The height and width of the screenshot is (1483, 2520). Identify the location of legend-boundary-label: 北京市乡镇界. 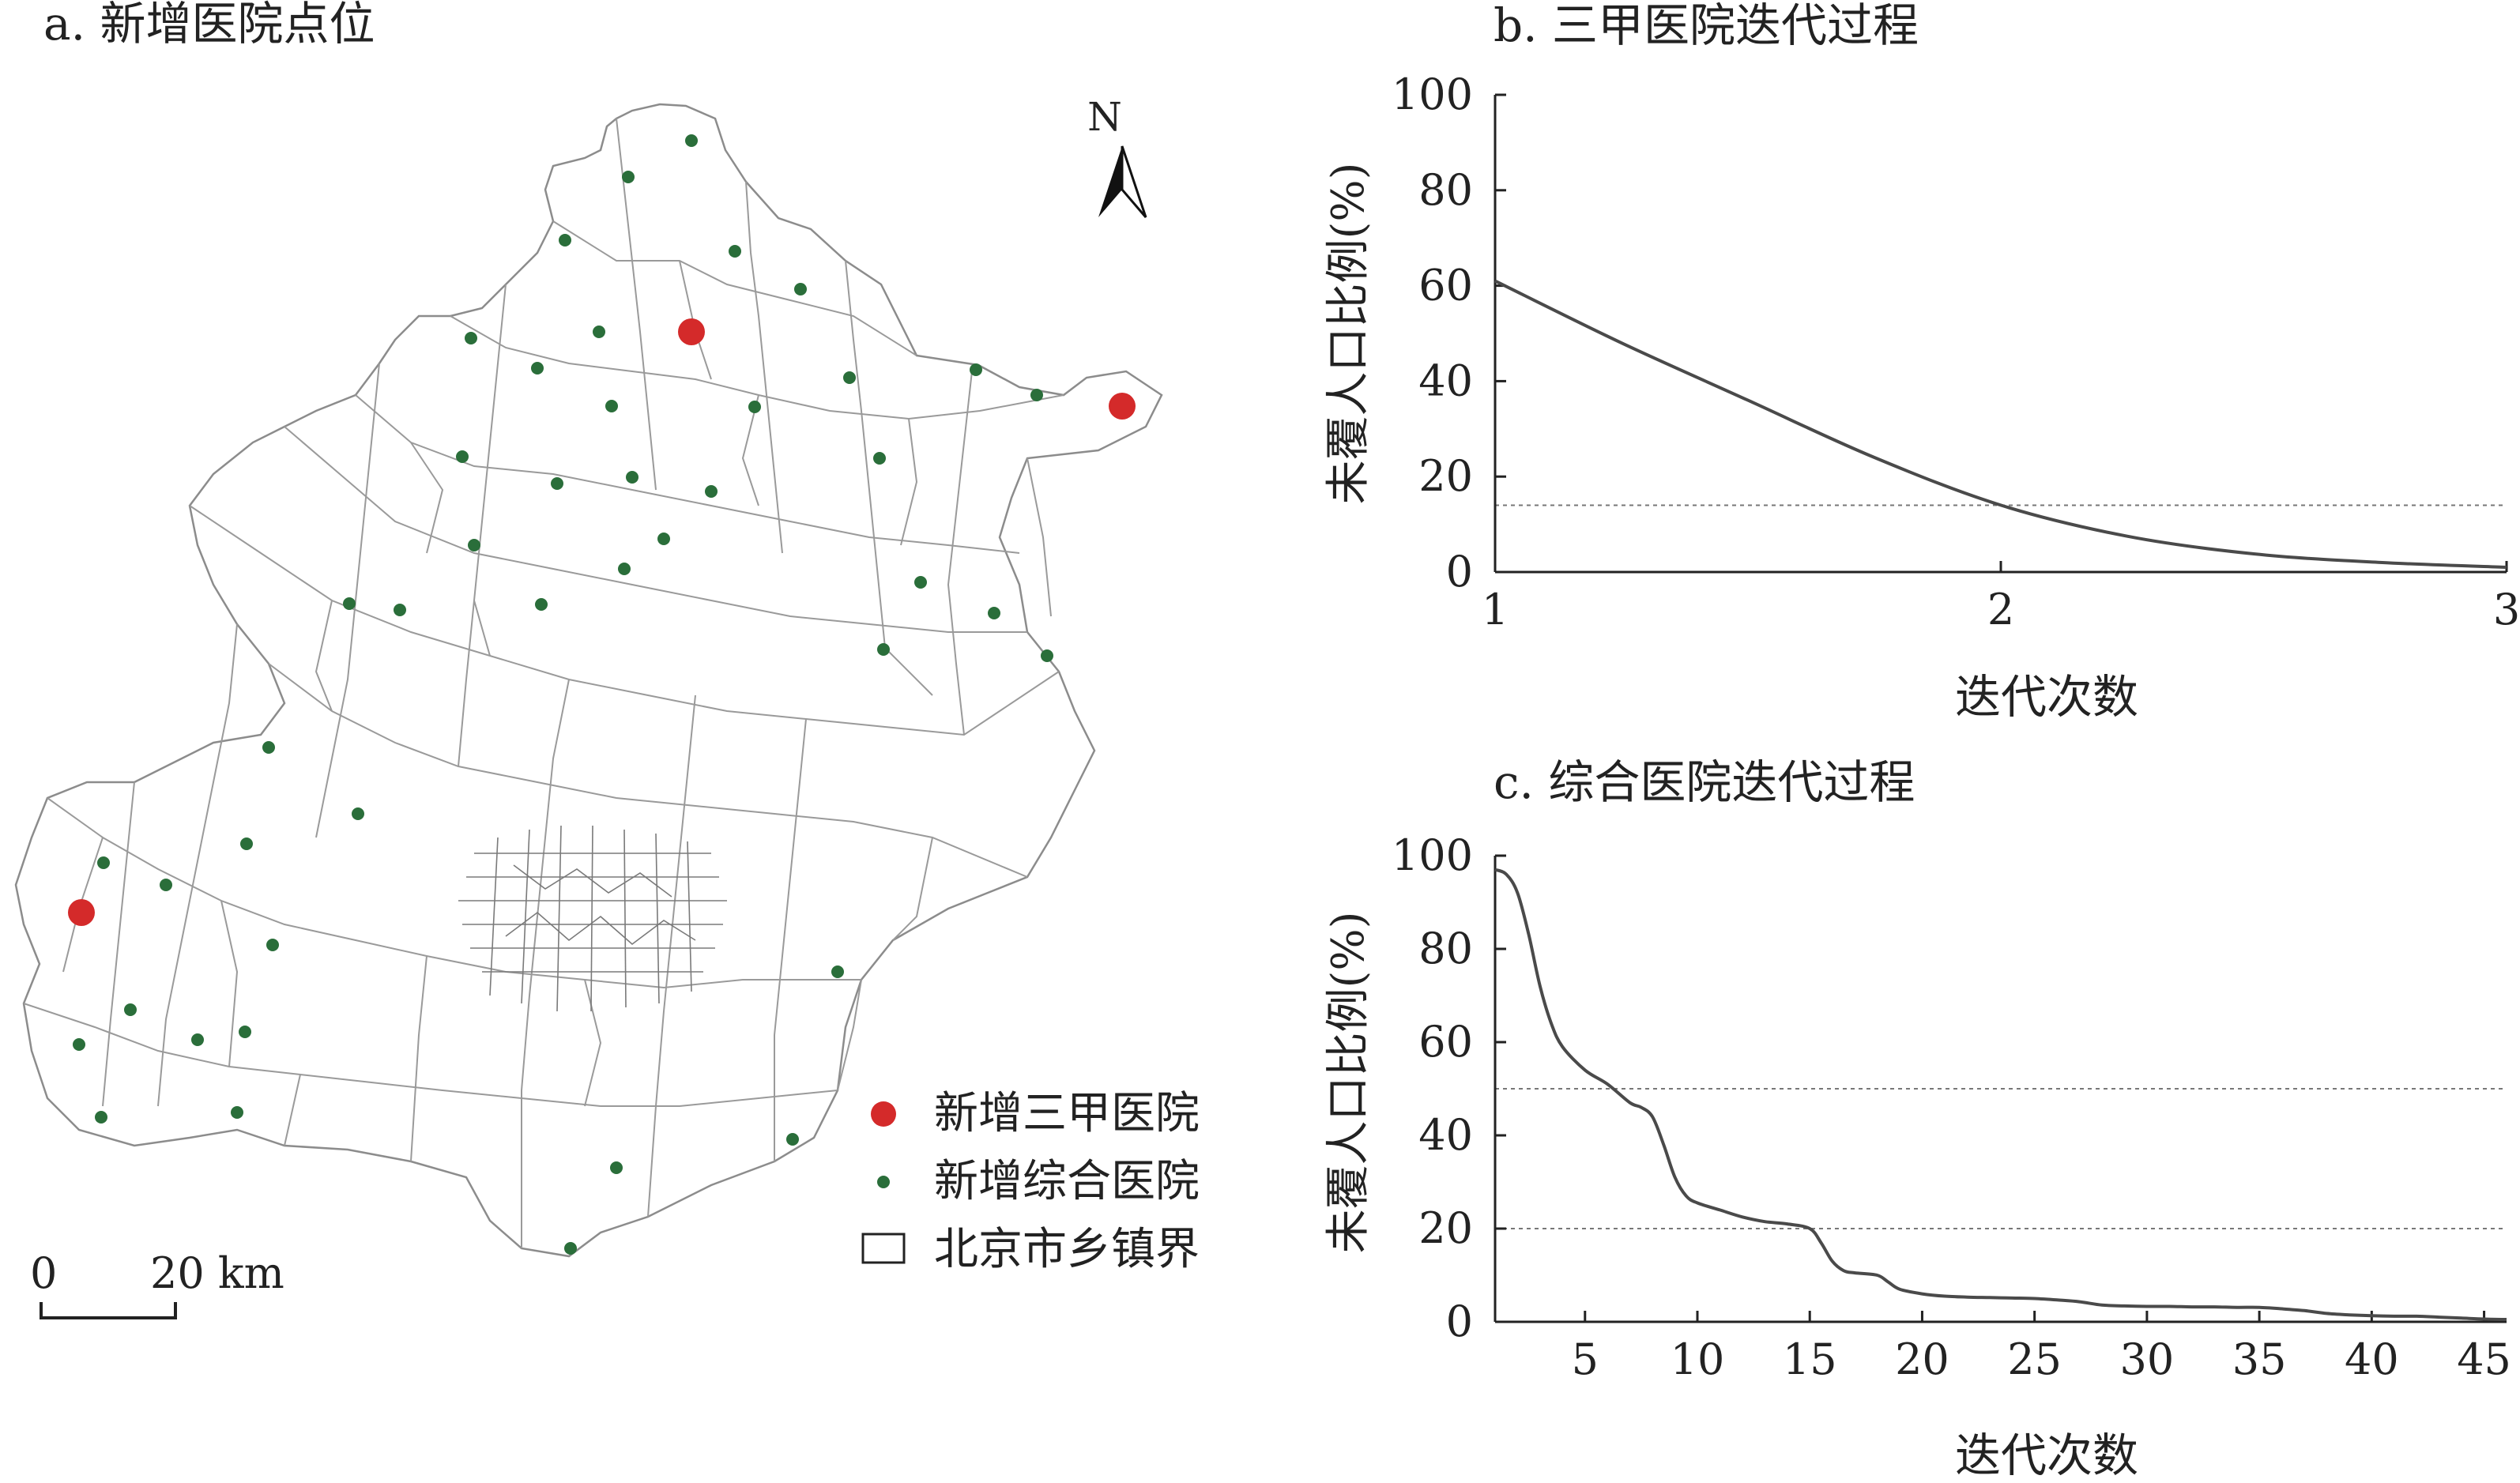
(1067, 1249).